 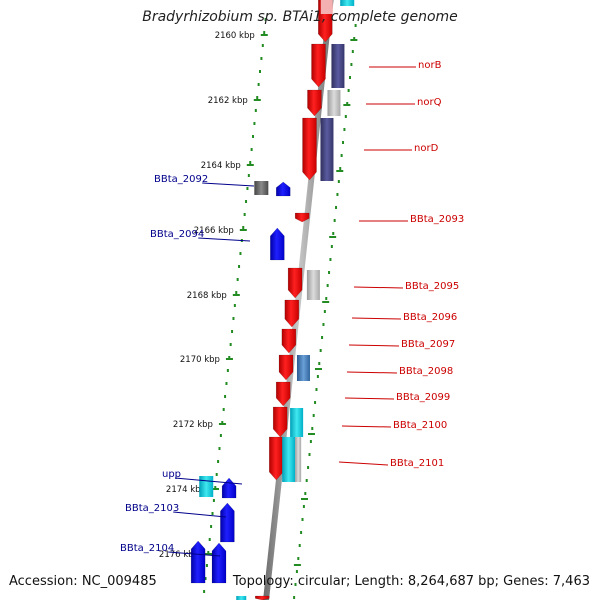 What do you see at coordinates (430, 317) in the screenshot?
I see `gene-label: BBta_2096` at bounding box center [430, 317].